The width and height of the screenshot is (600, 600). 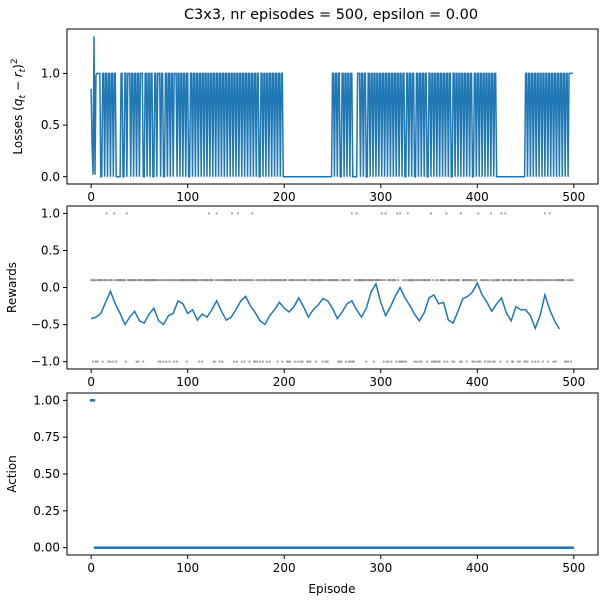 What do you see at coordinates (50, 250) in the screenshot?
I see `rewards-ytick-label: 0.5` at bounding box center [50, 250].